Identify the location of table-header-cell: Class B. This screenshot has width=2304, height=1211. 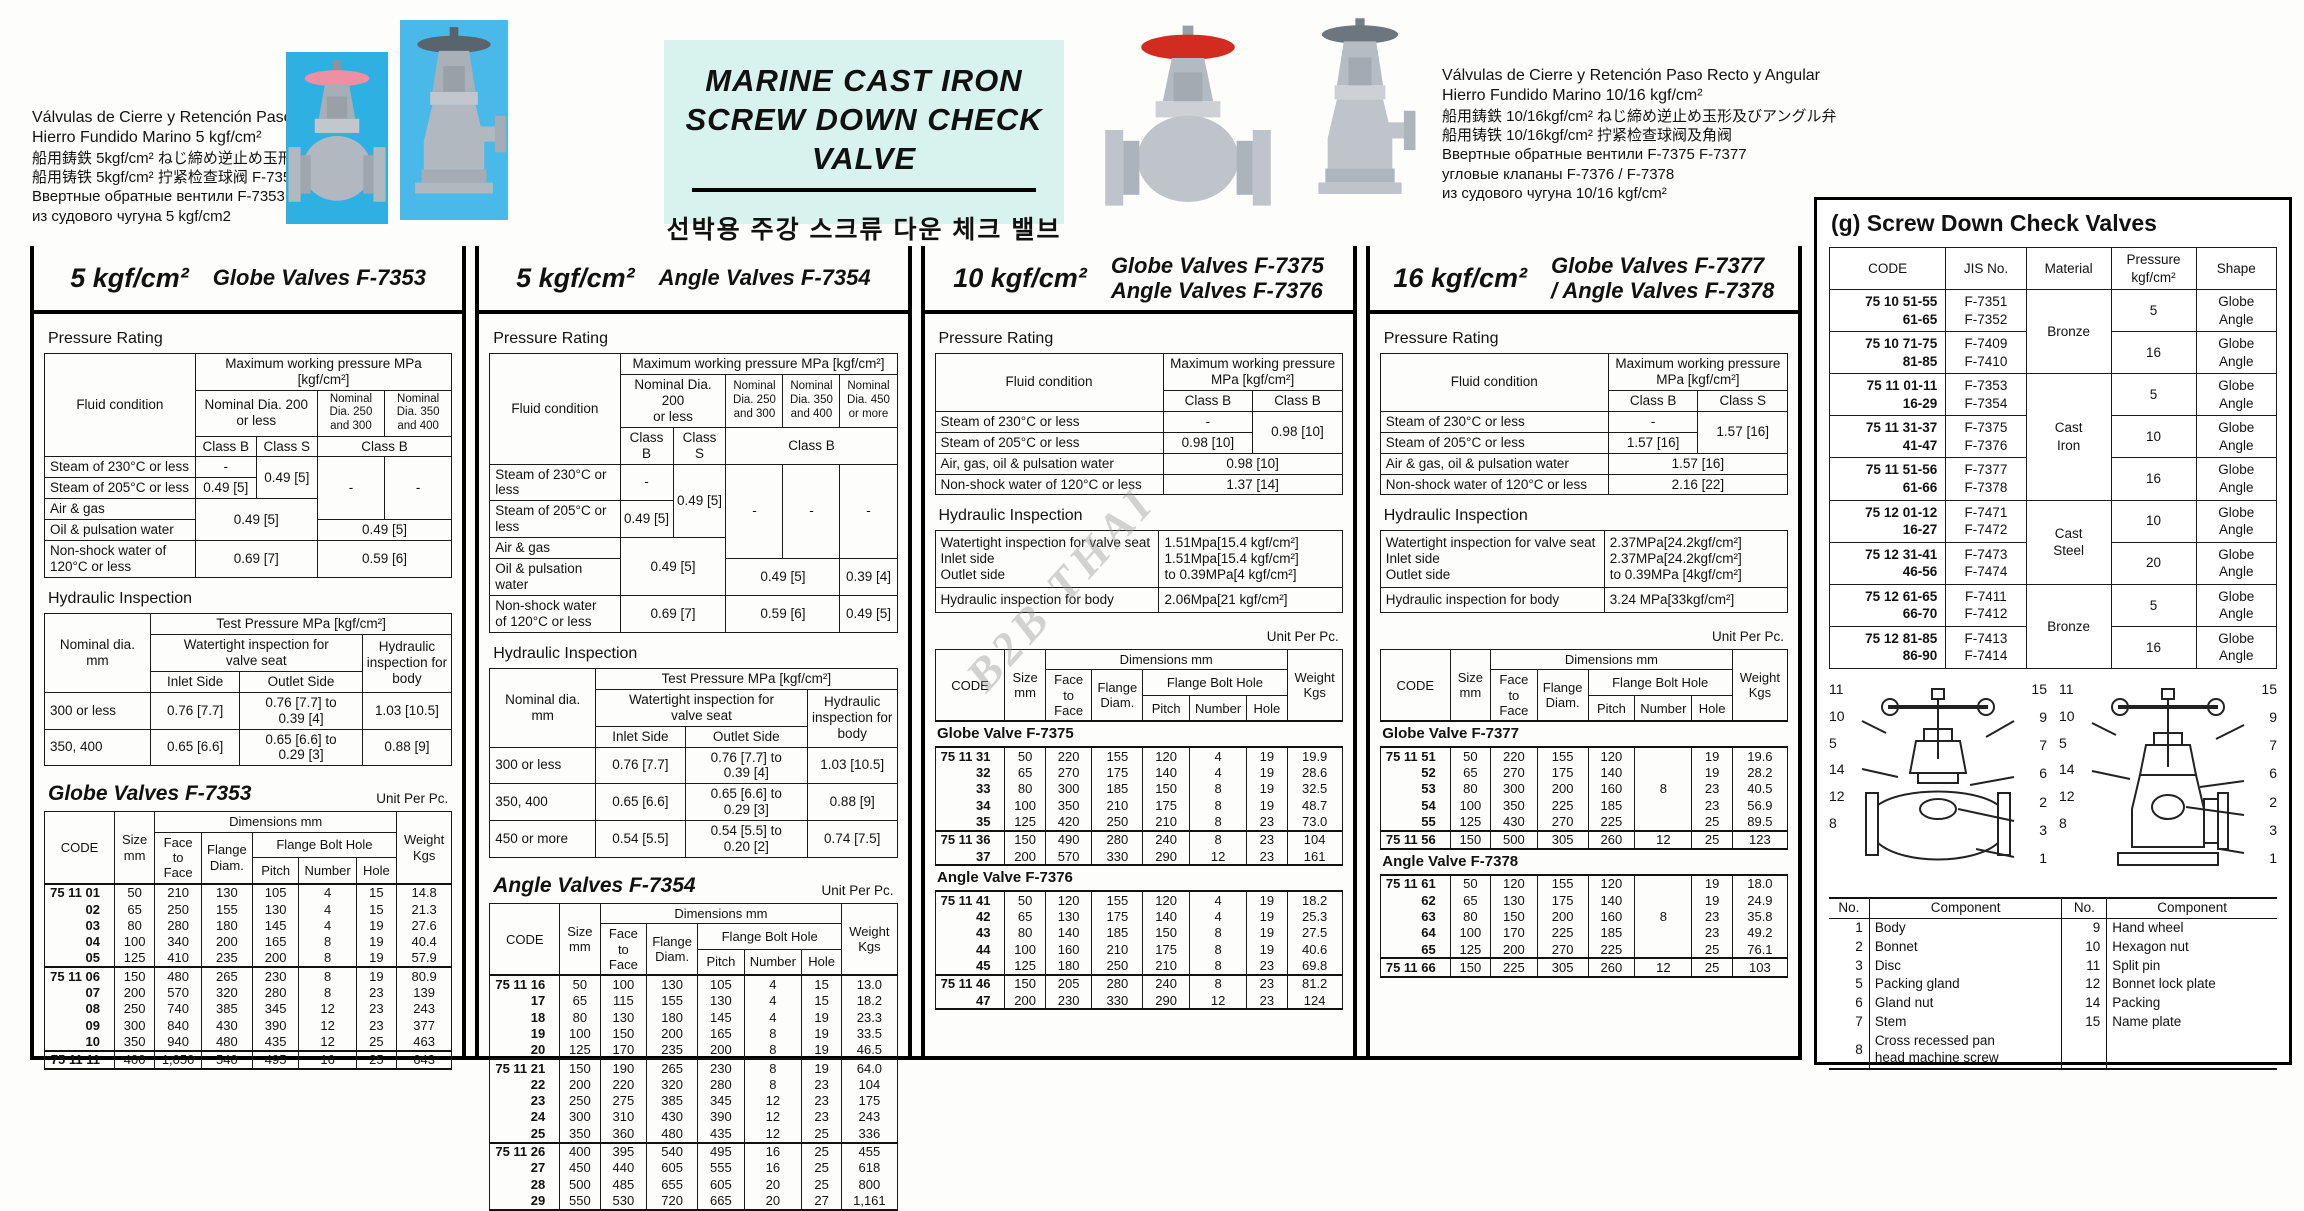
(1297, 400).